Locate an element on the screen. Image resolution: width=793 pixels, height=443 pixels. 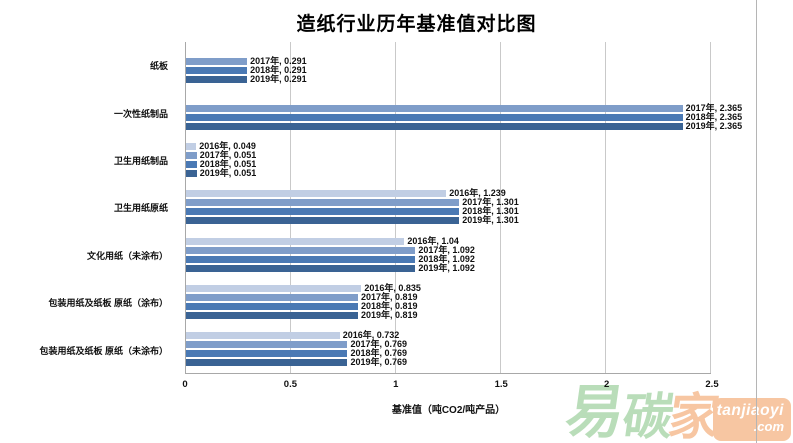
bar-value-label: 2018年, 0.769 is located at coordinates (379, 353).